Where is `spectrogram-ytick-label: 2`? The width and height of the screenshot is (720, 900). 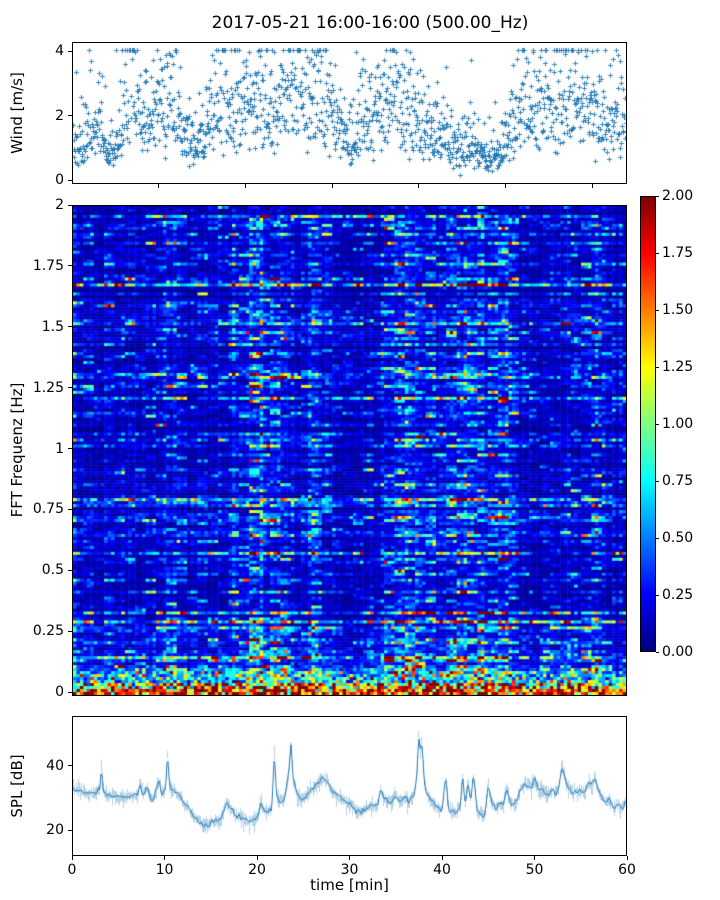 spectrogram-ytick-label: 2 is located at coordinates (59, 205).